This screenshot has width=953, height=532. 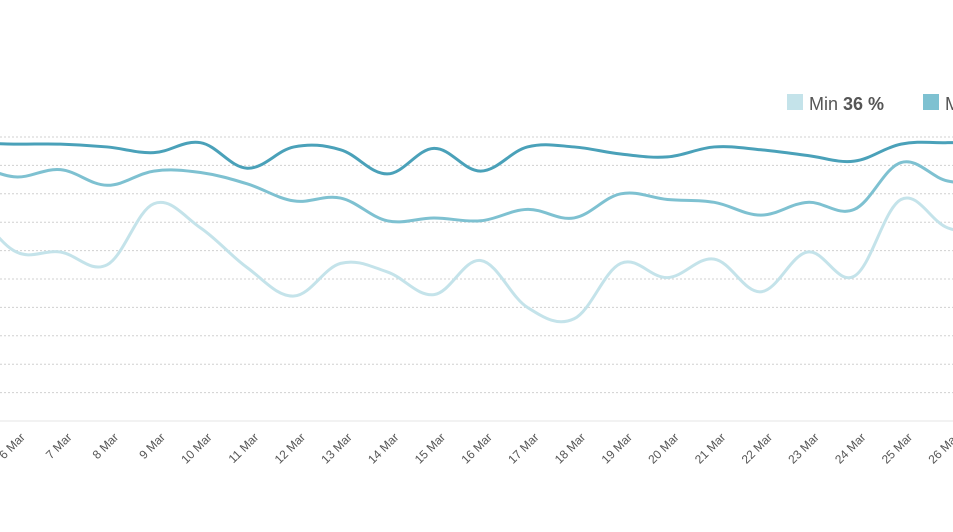 I want to click on legend-swatch-second, so click(x=931, y=102).